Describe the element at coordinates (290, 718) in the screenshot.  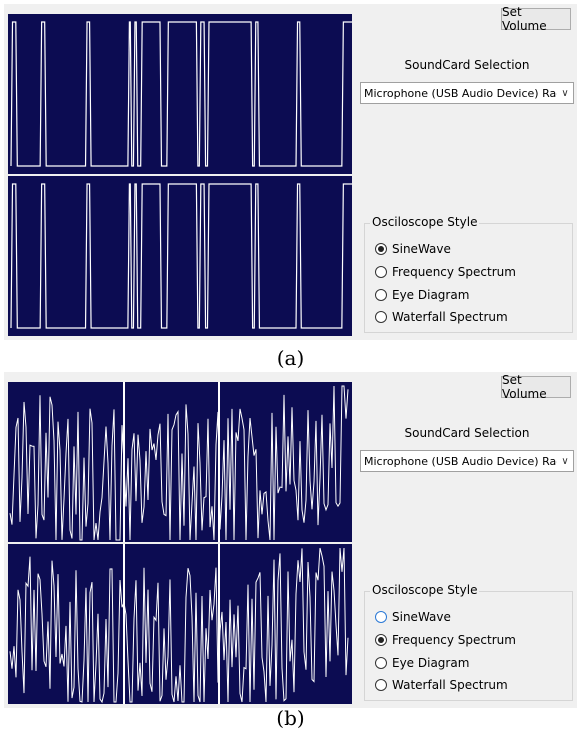
I see `figure-caption-b: (b)` at that location.